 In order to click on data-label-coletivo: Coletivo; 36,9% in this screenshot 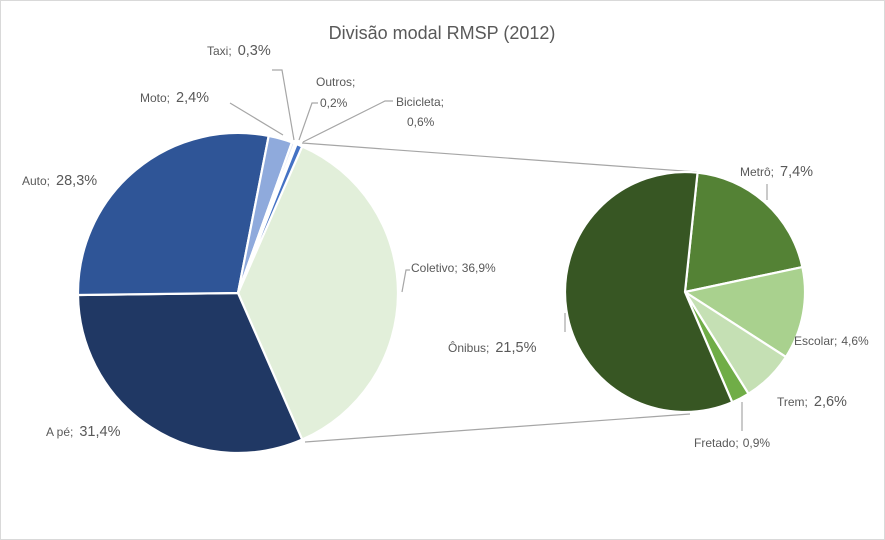, I will do `click(453, 268)`.